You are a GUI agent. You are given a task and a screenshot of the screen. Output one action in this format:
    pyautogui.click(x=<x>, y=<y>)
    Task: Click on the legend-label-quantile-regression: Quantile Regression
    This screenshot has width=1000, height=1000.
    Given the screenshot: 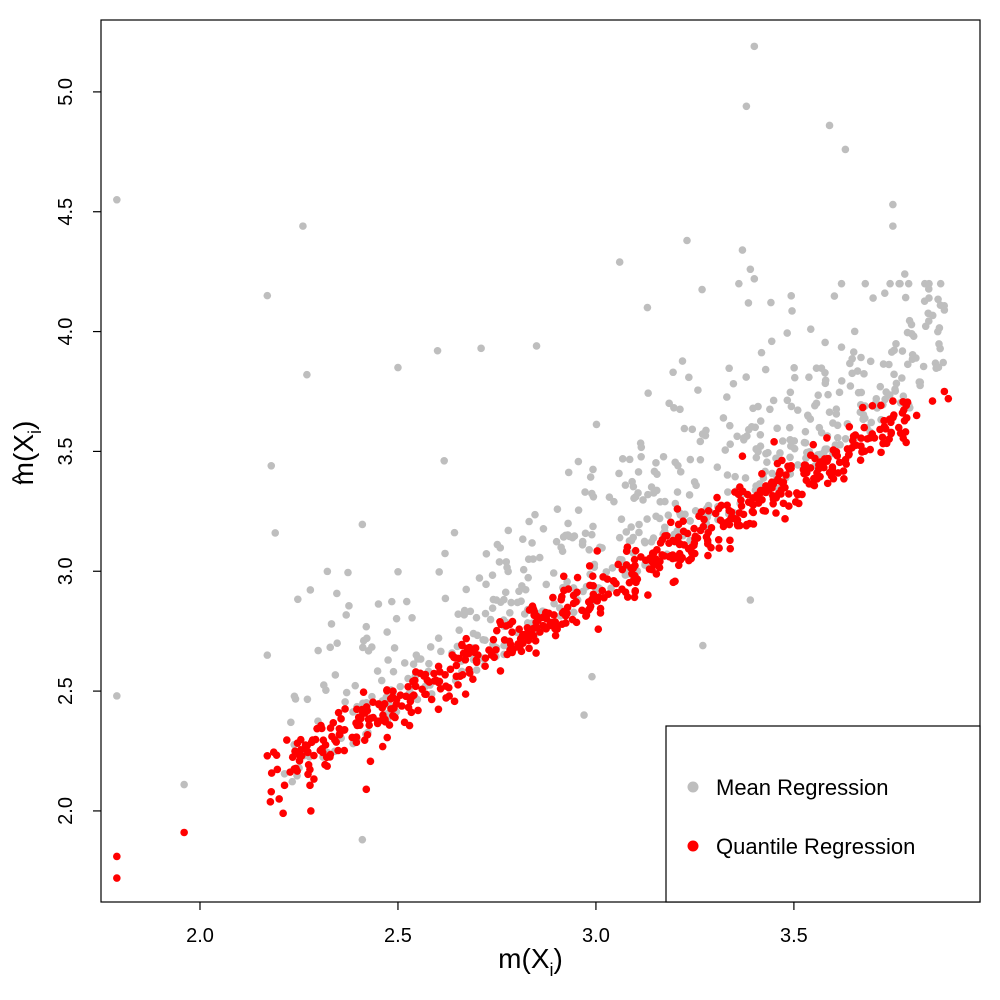 What is the action you would take?
    pyautogui.click(x=815, y=846)
    